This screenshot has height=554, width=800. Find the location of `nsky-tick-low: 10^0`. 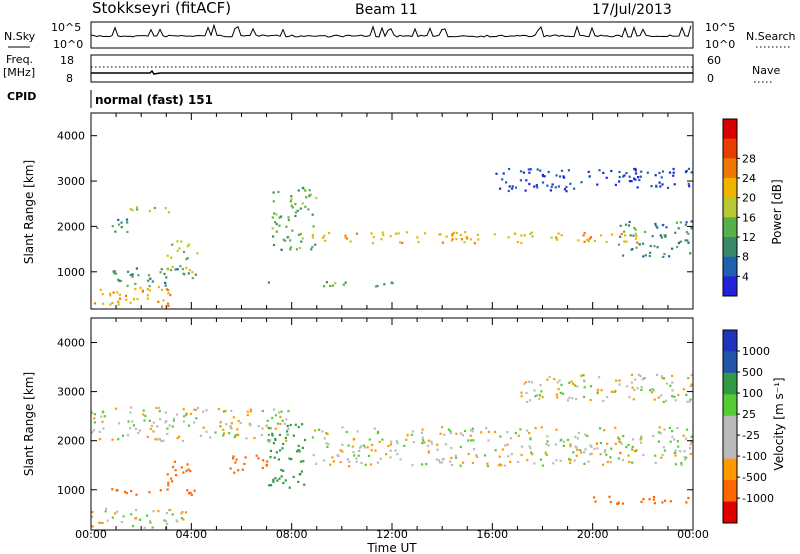

nsky-tick-low: 10^0 is located at coordinates (68, 44).